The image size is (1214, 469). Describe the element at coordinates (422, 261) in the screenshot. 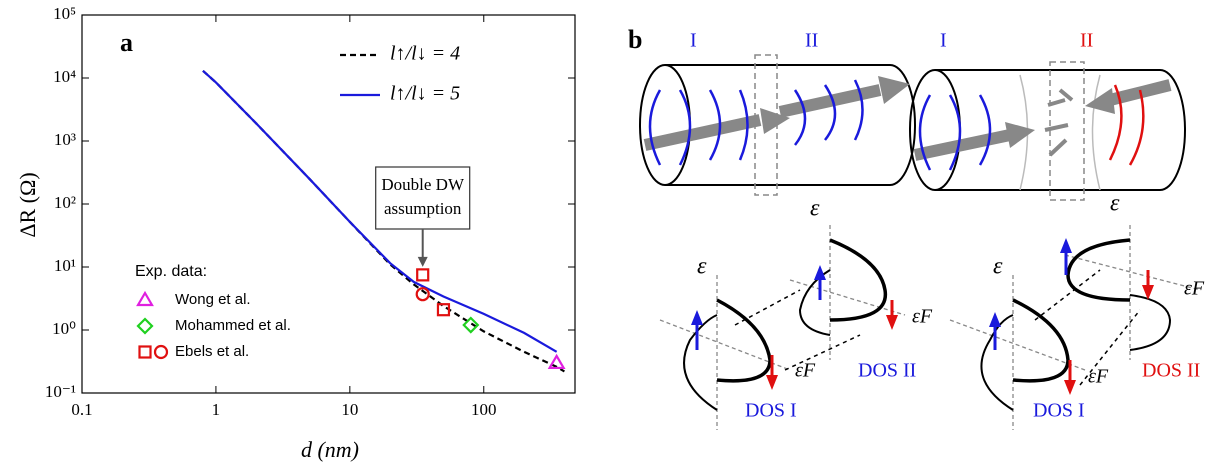

I see `annotation-arrowhead` at that location.